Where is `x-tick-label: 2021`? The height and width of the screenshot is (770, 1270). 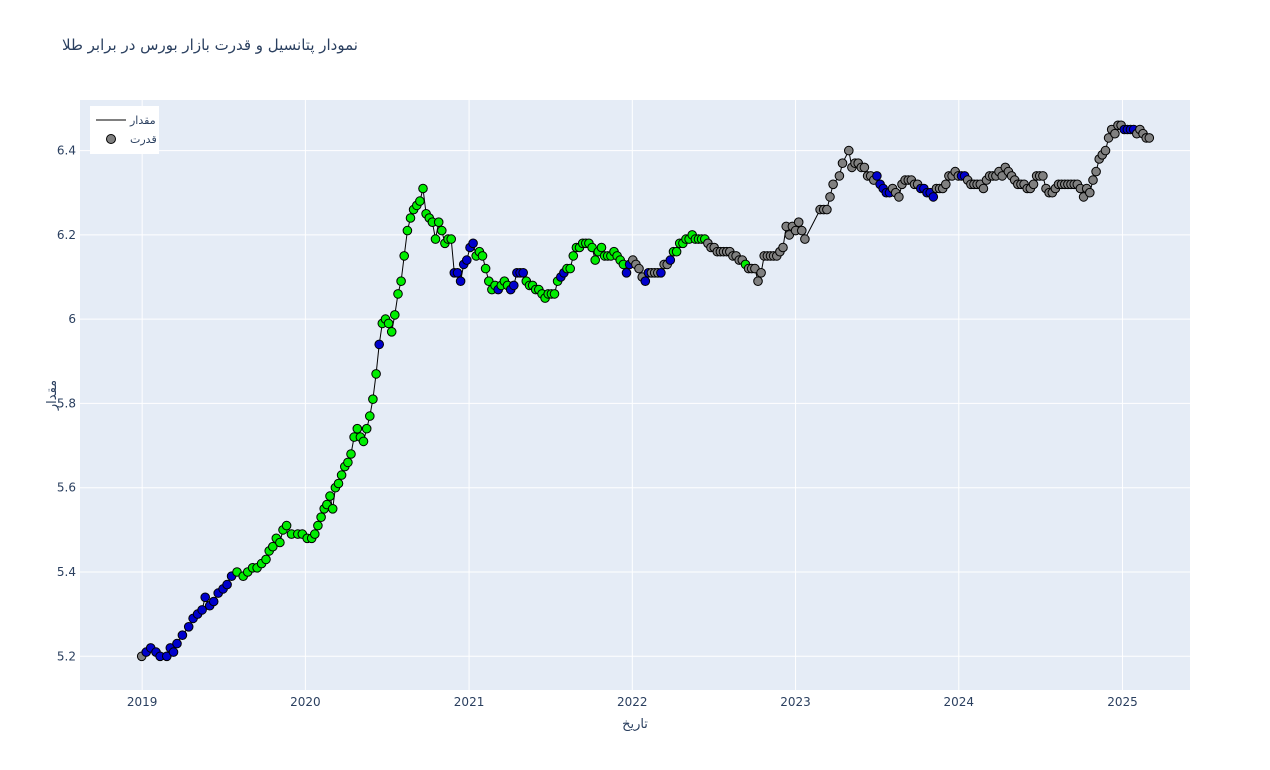
x-tick-label: 2021 is located at coordinates (469, 702).